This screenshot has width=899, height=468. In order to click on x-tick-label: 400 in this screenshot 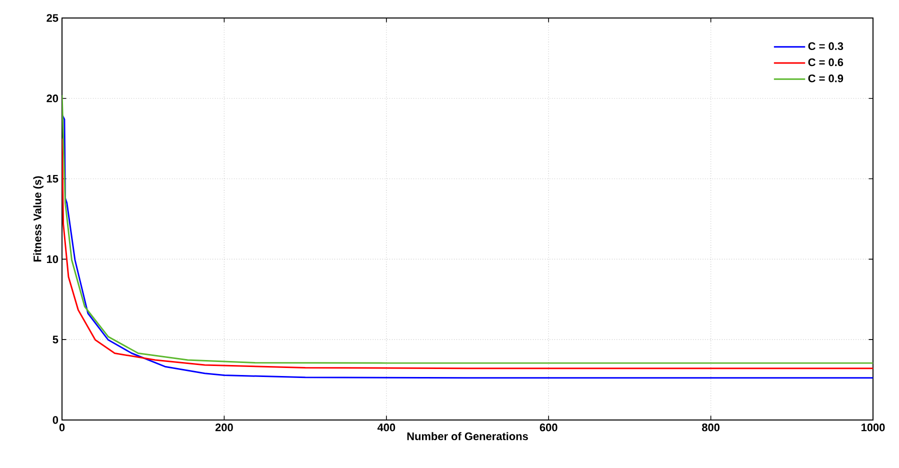, I will do `click(386, 428)`.